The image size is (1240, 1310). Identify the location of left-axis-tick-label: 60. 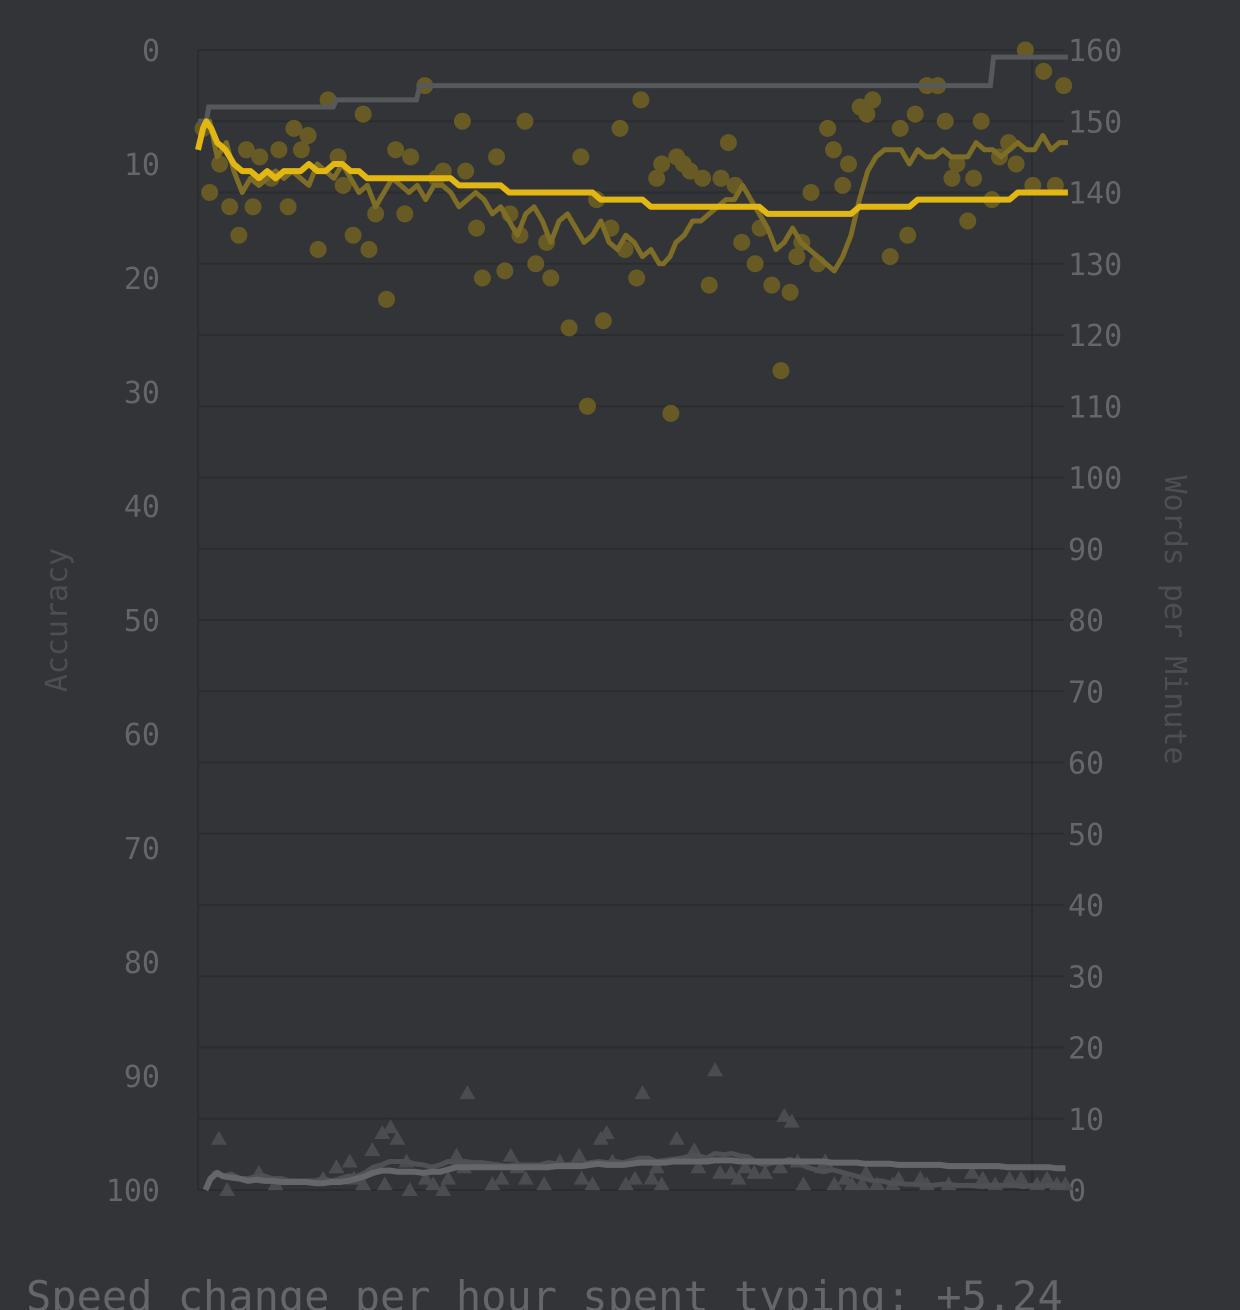
(142, 735).